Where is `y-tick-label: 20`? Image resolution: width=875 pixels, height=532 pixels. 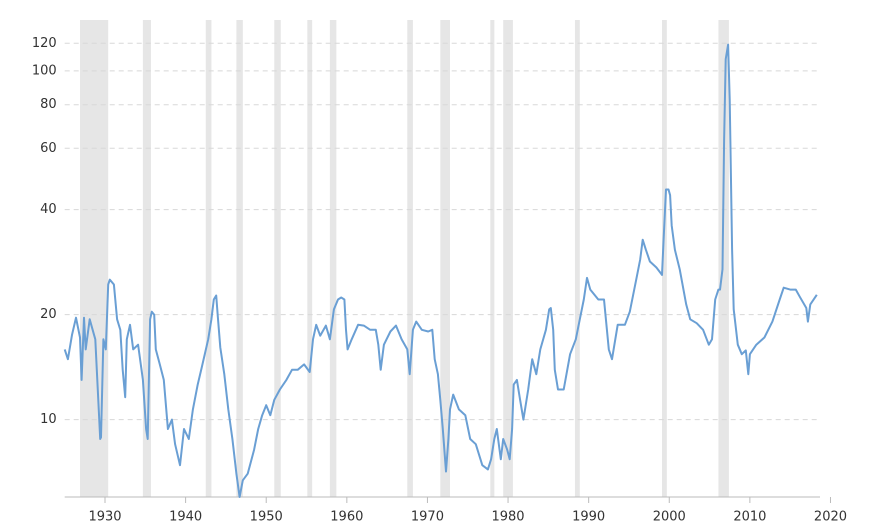 y-tick-label: 20 is located at coordinates (48, 314).